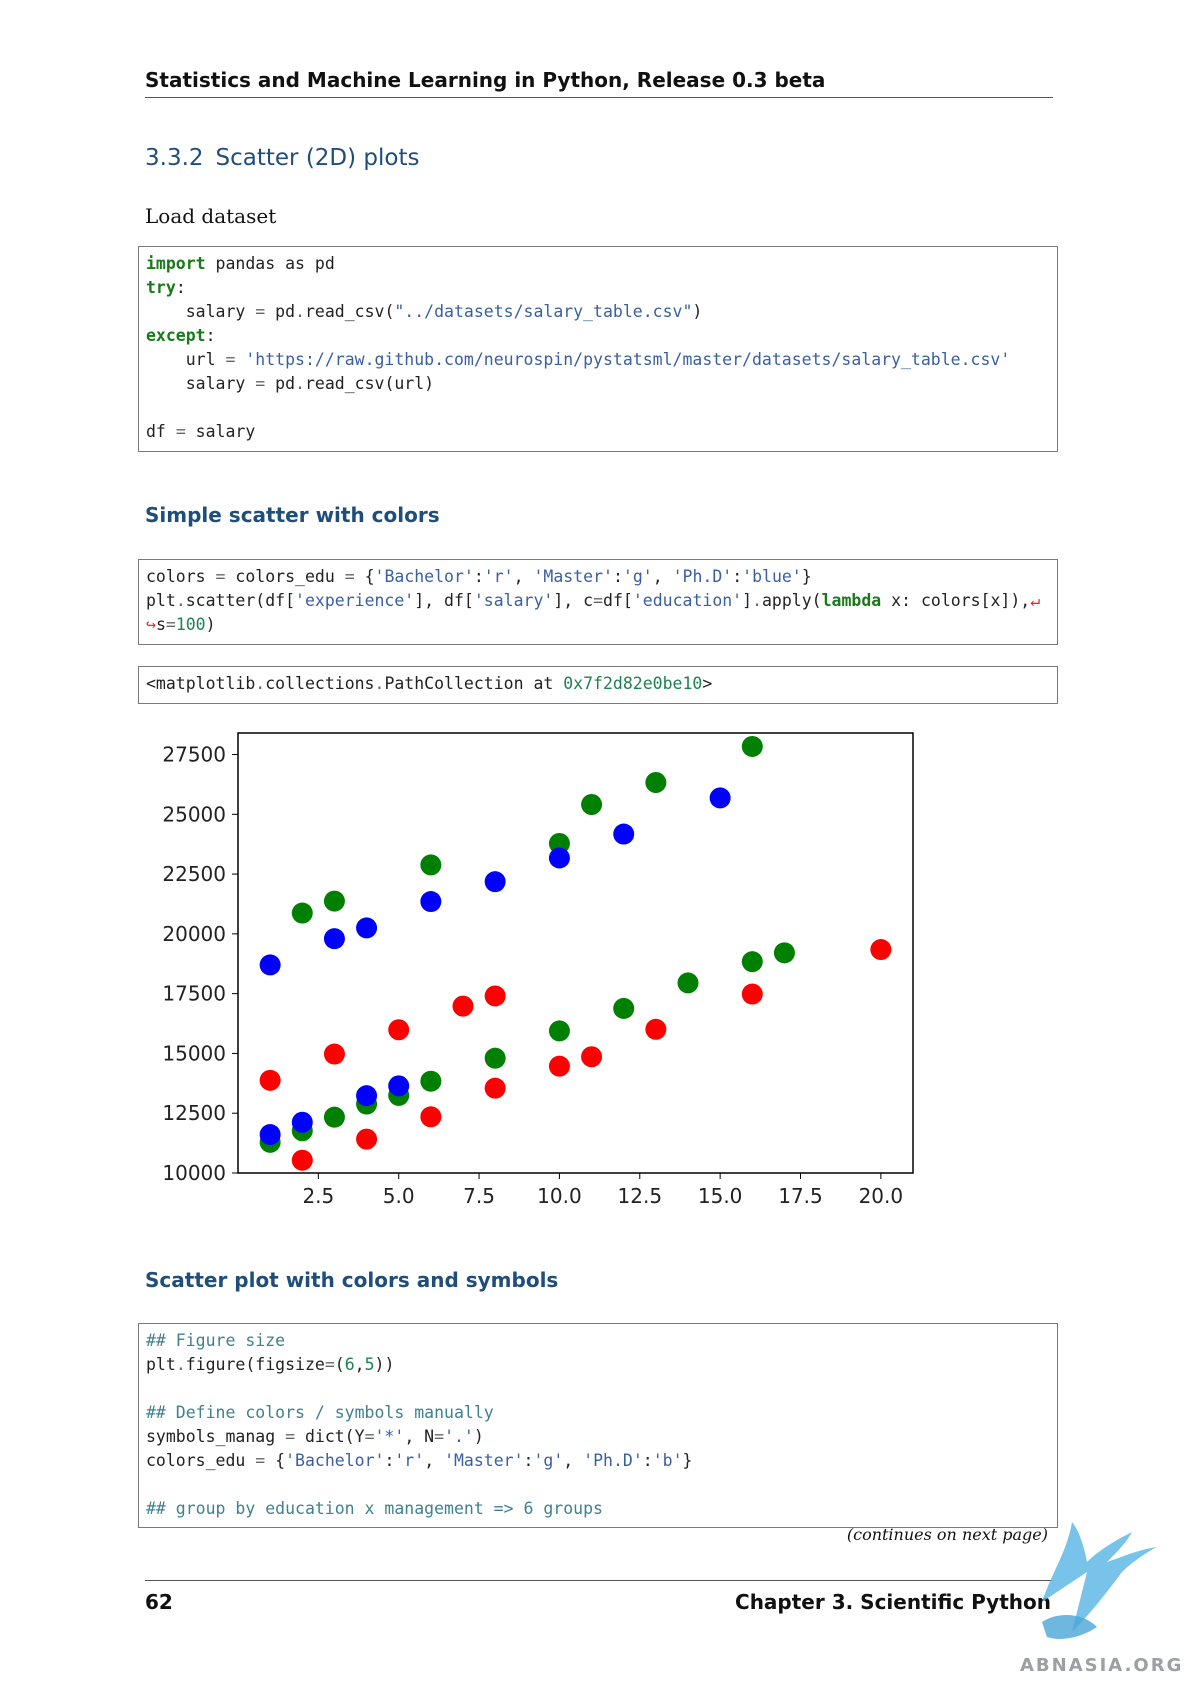 The width and height of the screenshot is (1191, 1684). Describe the element at coordinates (720, 1196) in the screenshot. I see `x-tick-label: 15.0` at that location.